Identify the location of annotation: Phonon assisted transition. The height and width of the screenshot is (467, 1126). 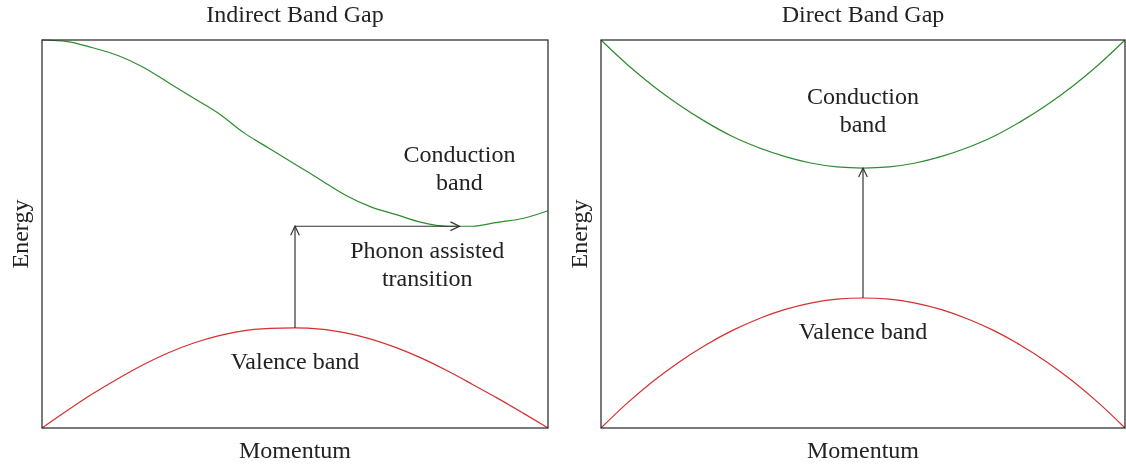
(427, 264).